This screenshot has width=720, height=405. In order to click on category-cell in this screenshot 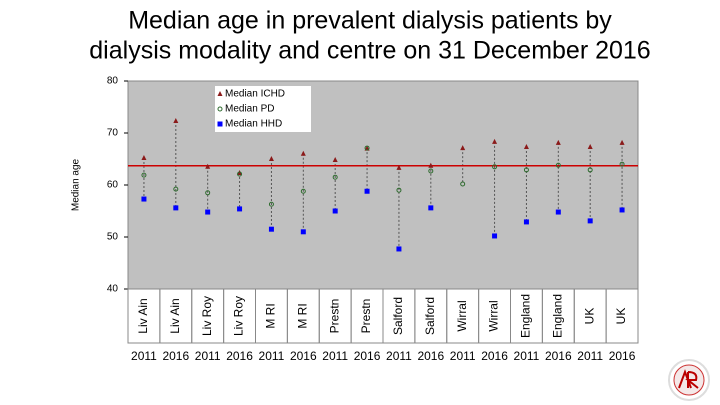, I will do `click(622, 316)`.